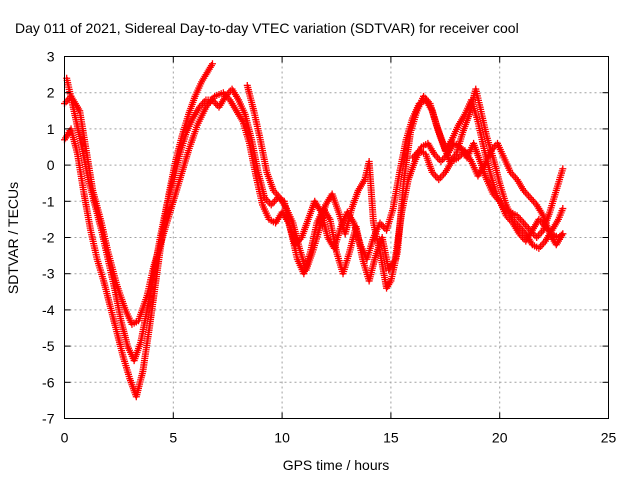  What do you see at coordinates (48, 310) in the screenshot?
I see `y-tick-label: -4` at bounding box center [48, 310].